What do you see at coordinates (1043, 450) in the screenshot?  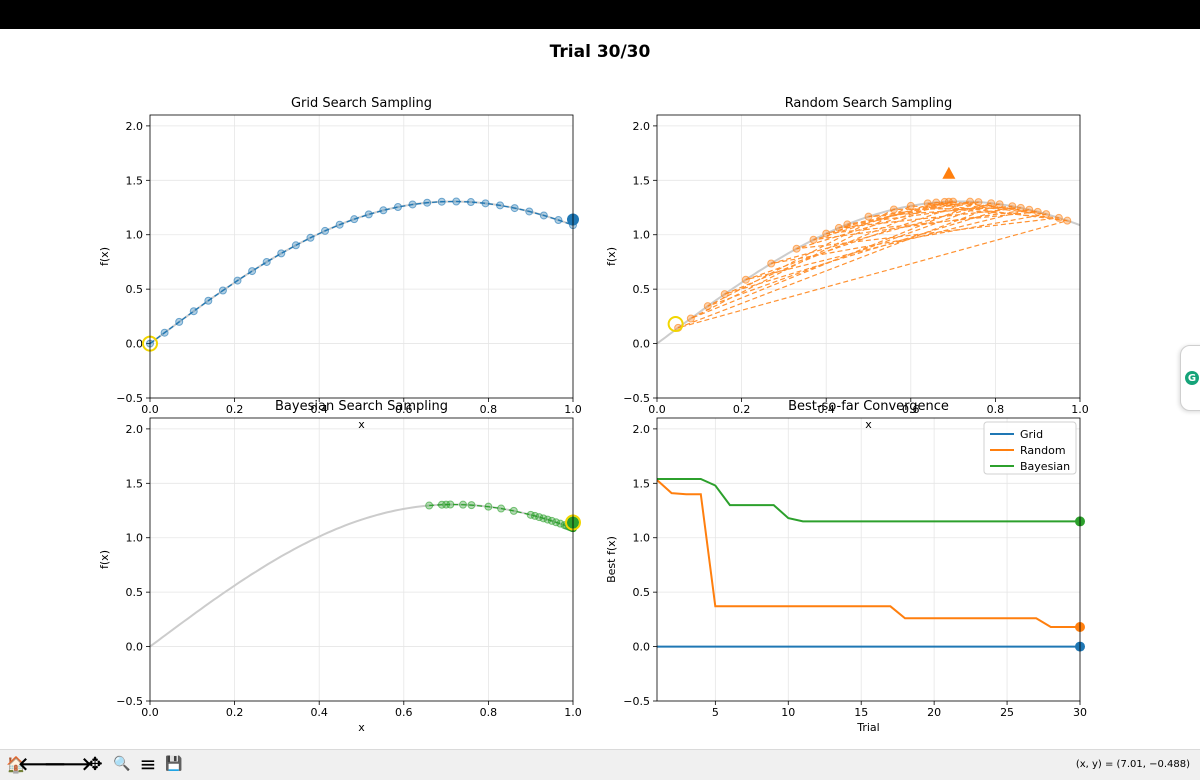 I see `legend-label-random: Random` at bounding box center [1043, 450].